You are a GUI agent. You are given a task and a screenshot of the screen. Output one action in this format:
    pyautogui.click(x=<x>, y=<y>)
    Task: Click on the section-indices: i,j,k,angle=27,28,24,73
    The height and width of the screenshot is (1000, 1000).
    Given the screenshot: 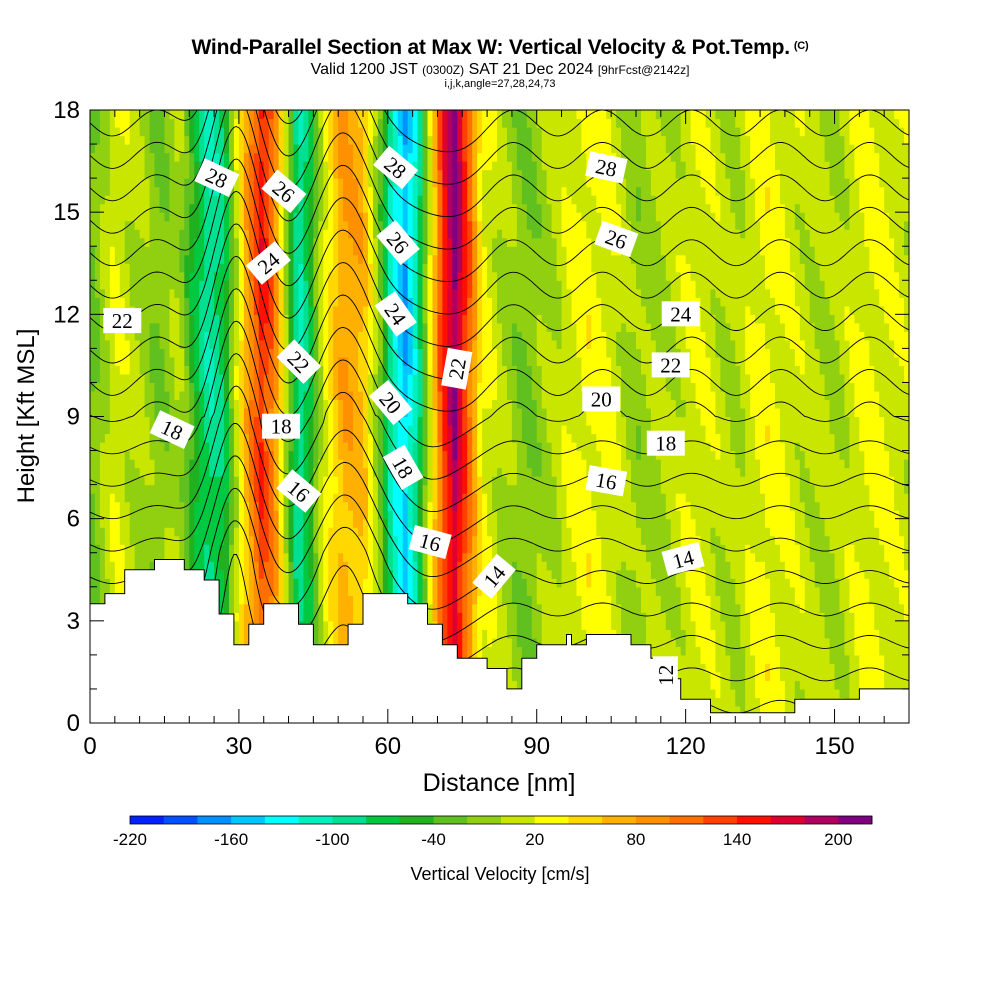 What is the action you would take?
    pyautogui.click(x=500, y=84)
    